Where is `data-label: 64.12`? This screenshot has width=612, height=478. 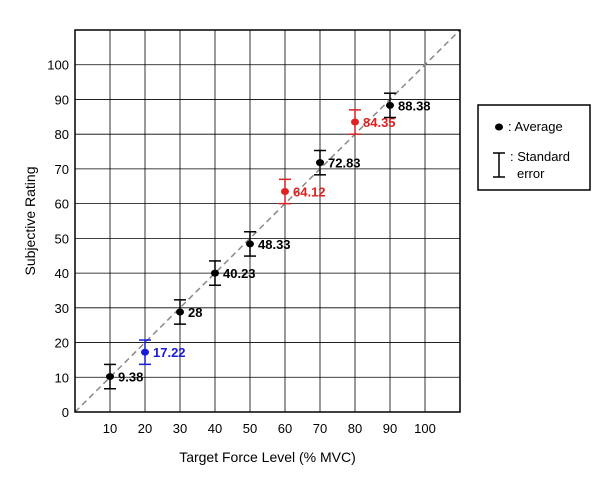 data-label: 64.12 is located at coordinates (309, 191).